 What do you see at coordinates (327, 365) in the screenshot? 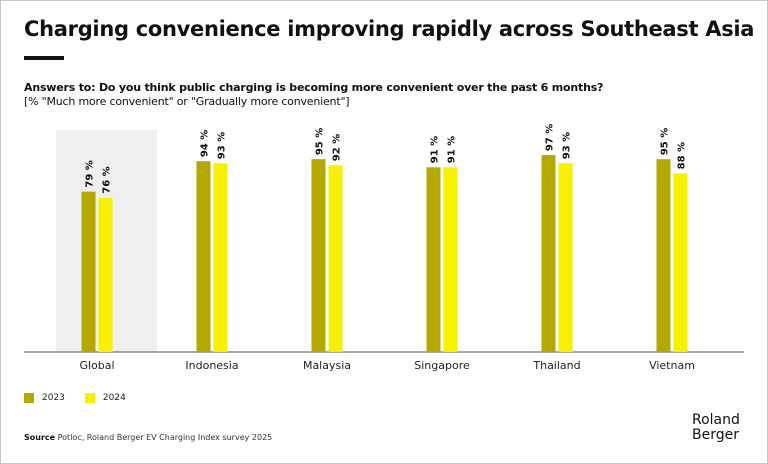
I see `category-label-malaysia: Malaysia` at bounding box center [327, 365].